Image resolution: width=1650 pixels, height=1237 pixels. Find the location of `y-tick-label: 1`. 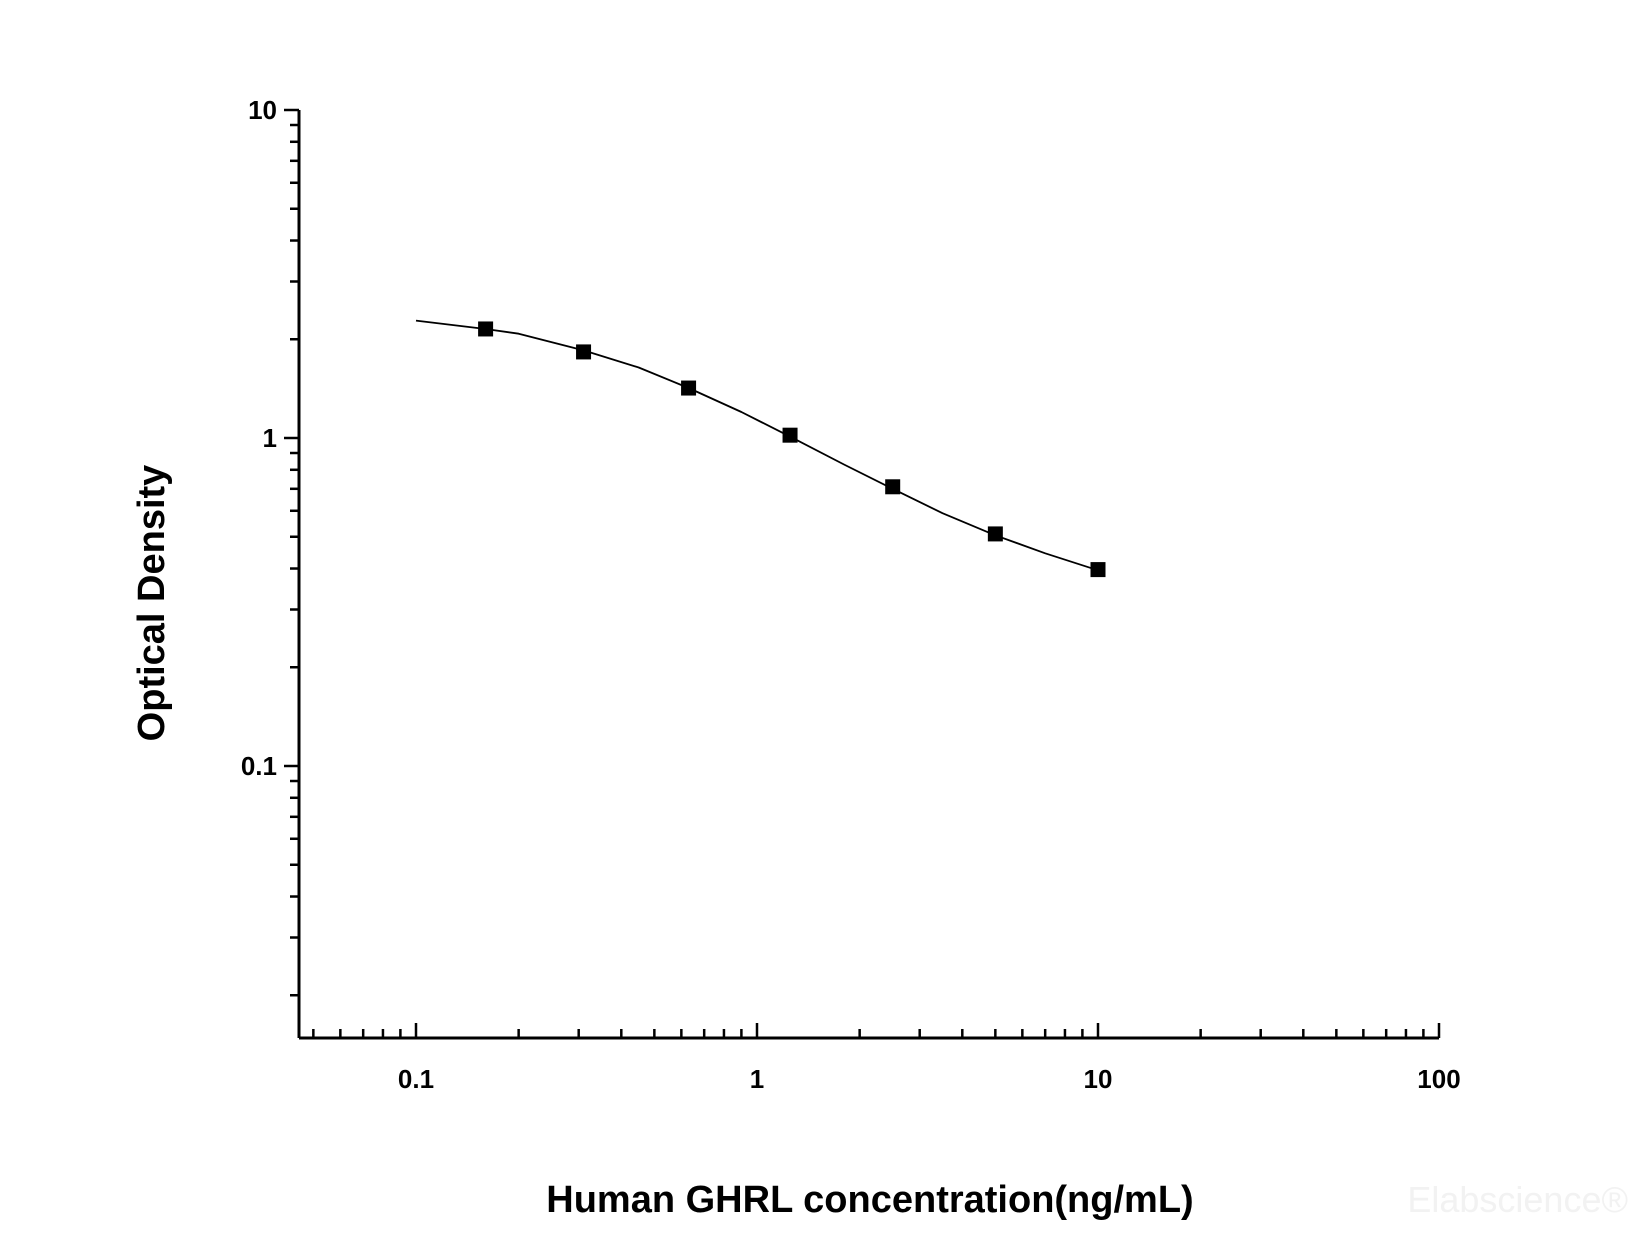

y-tick-label: 1 is located at coordinates (270, 438).